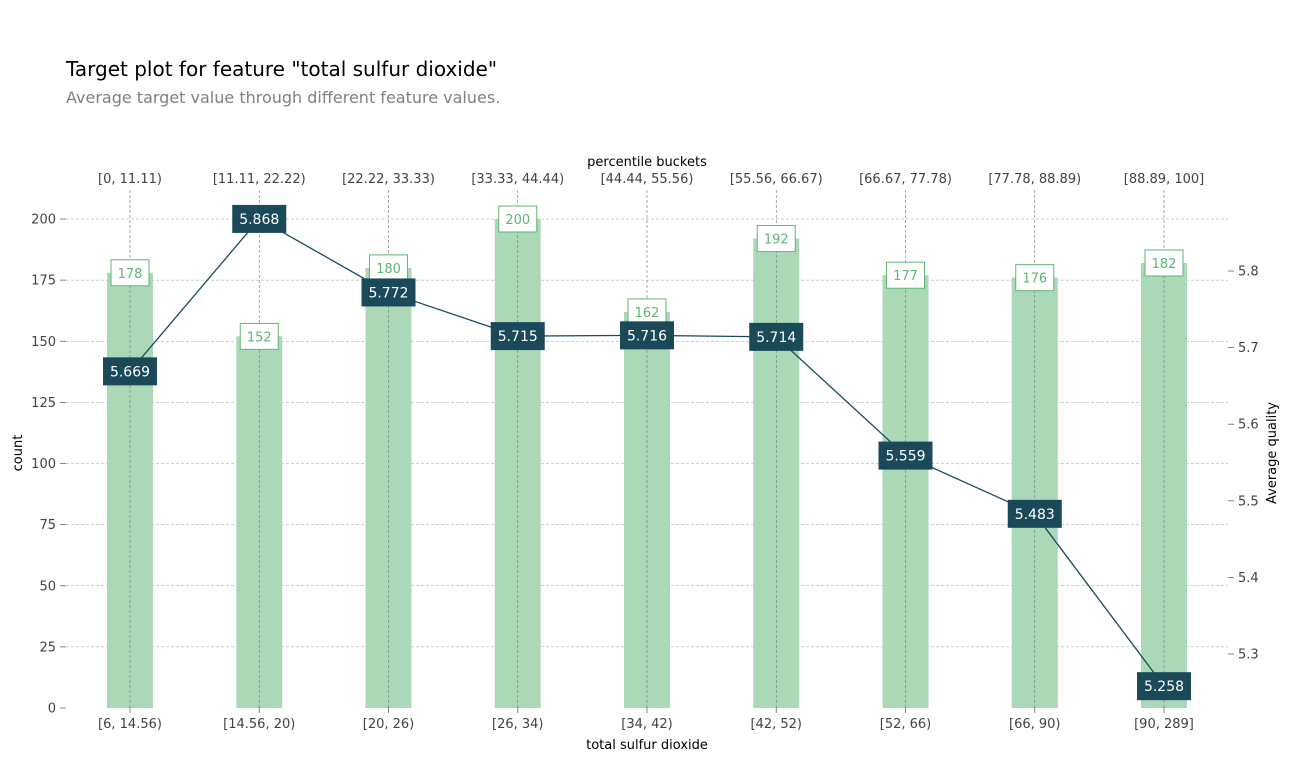 Image resolution: width=1289 pixels, height=761 pixels. I want to click on right-y-tick-label: 5.7, so click(1248, 348).